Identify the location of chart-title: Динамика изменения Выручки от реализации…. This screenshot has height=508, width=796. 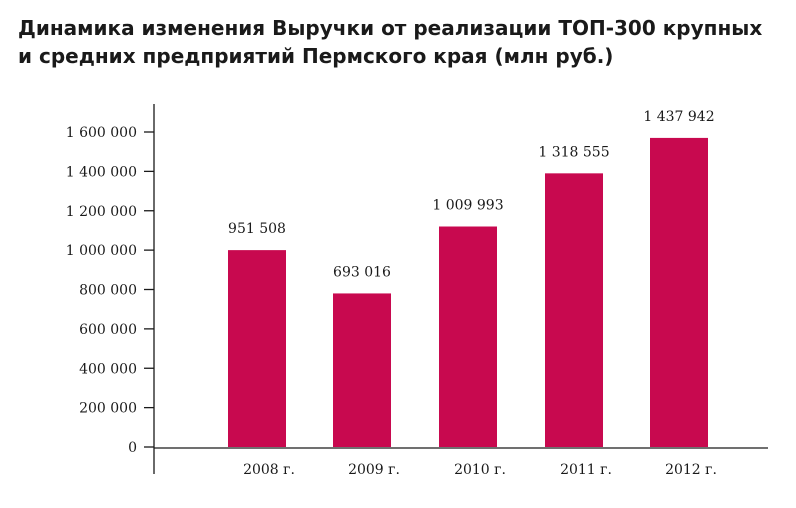
(398, 42).